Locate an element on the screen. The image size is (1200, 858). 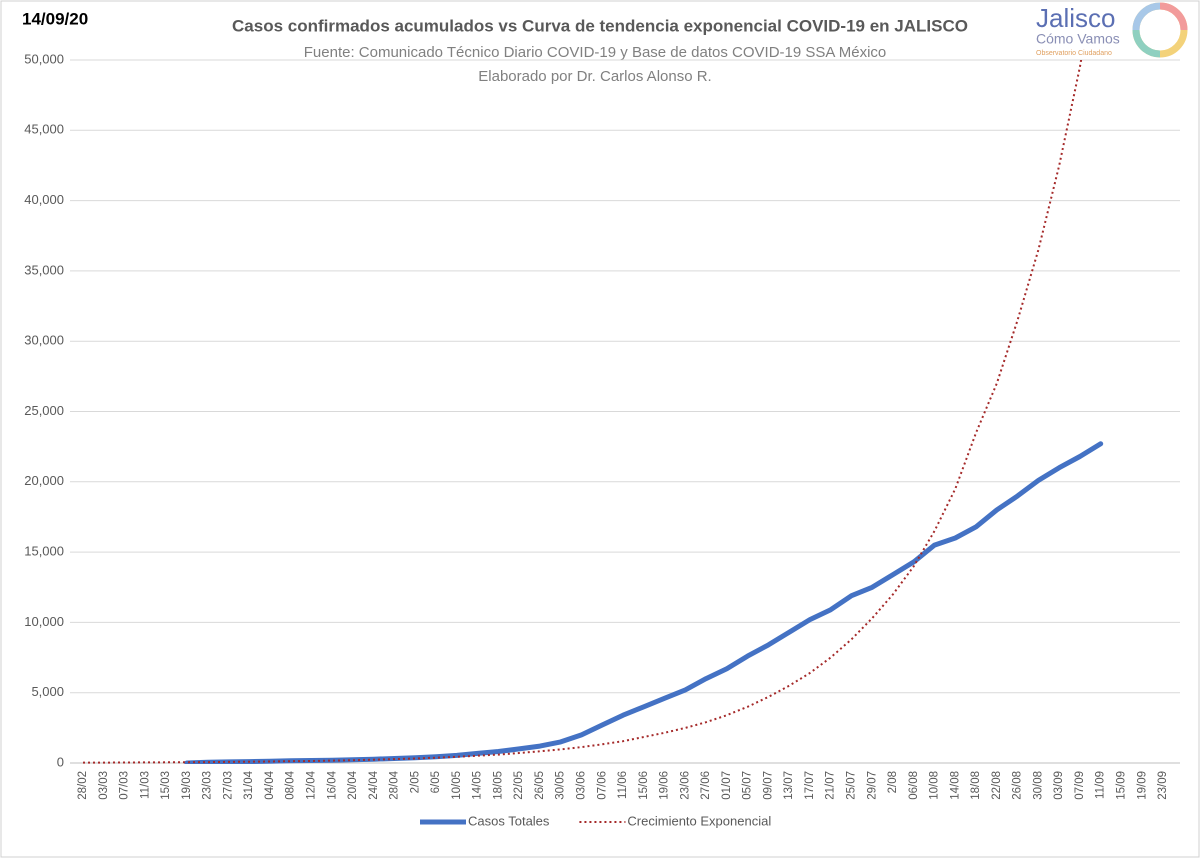
y-tick-label: 50,000 is located at coordinates (44, 58).